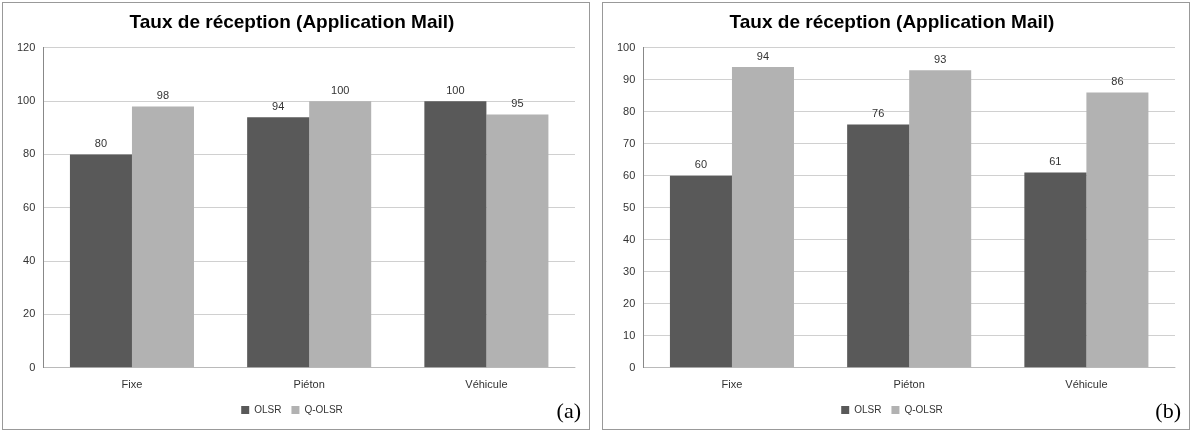  I want to click on y-tick-label: 10, so click(629, 334).